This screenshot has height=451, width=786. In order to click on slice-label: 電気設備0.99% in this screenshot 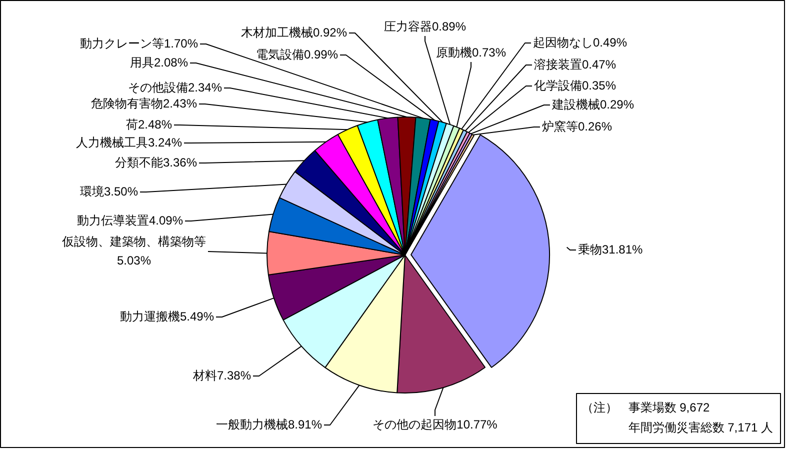, I will do `click(297, 54)`.